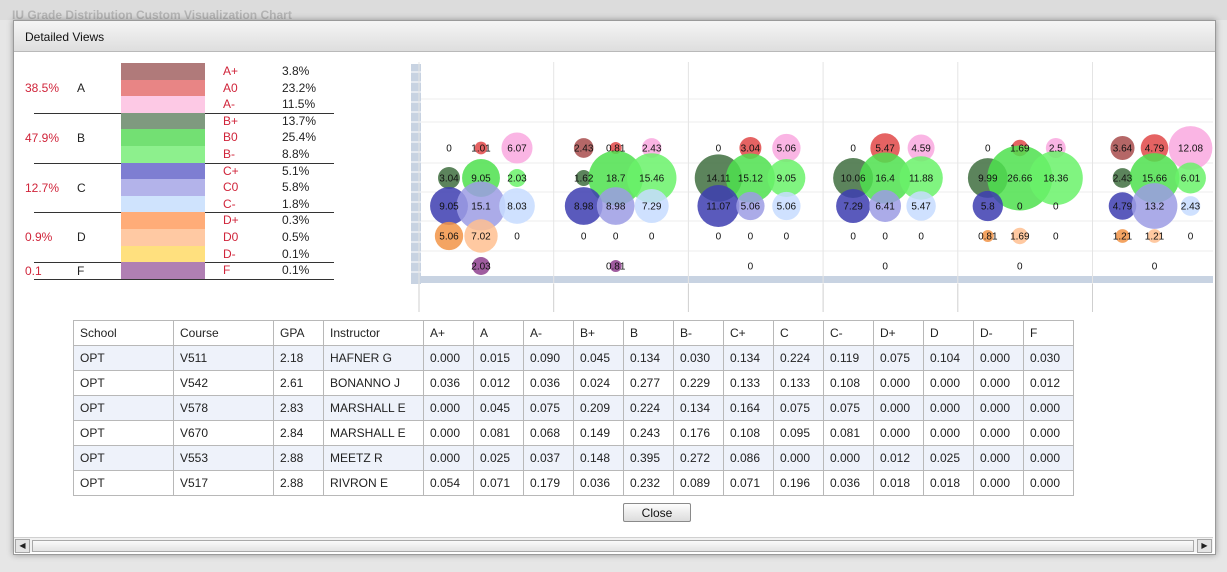 This screenshot has width=1227, height=572. I want to click on table-cell: 0.209, so click(598, 408).